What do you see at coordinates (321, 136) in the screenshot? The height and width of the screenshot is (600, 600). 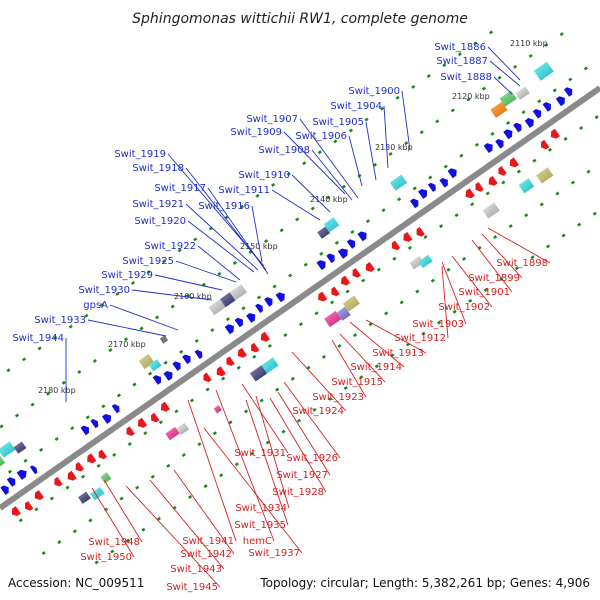 I see `forward-gene-label: Swit_1906` at bounding box center [321, 136].